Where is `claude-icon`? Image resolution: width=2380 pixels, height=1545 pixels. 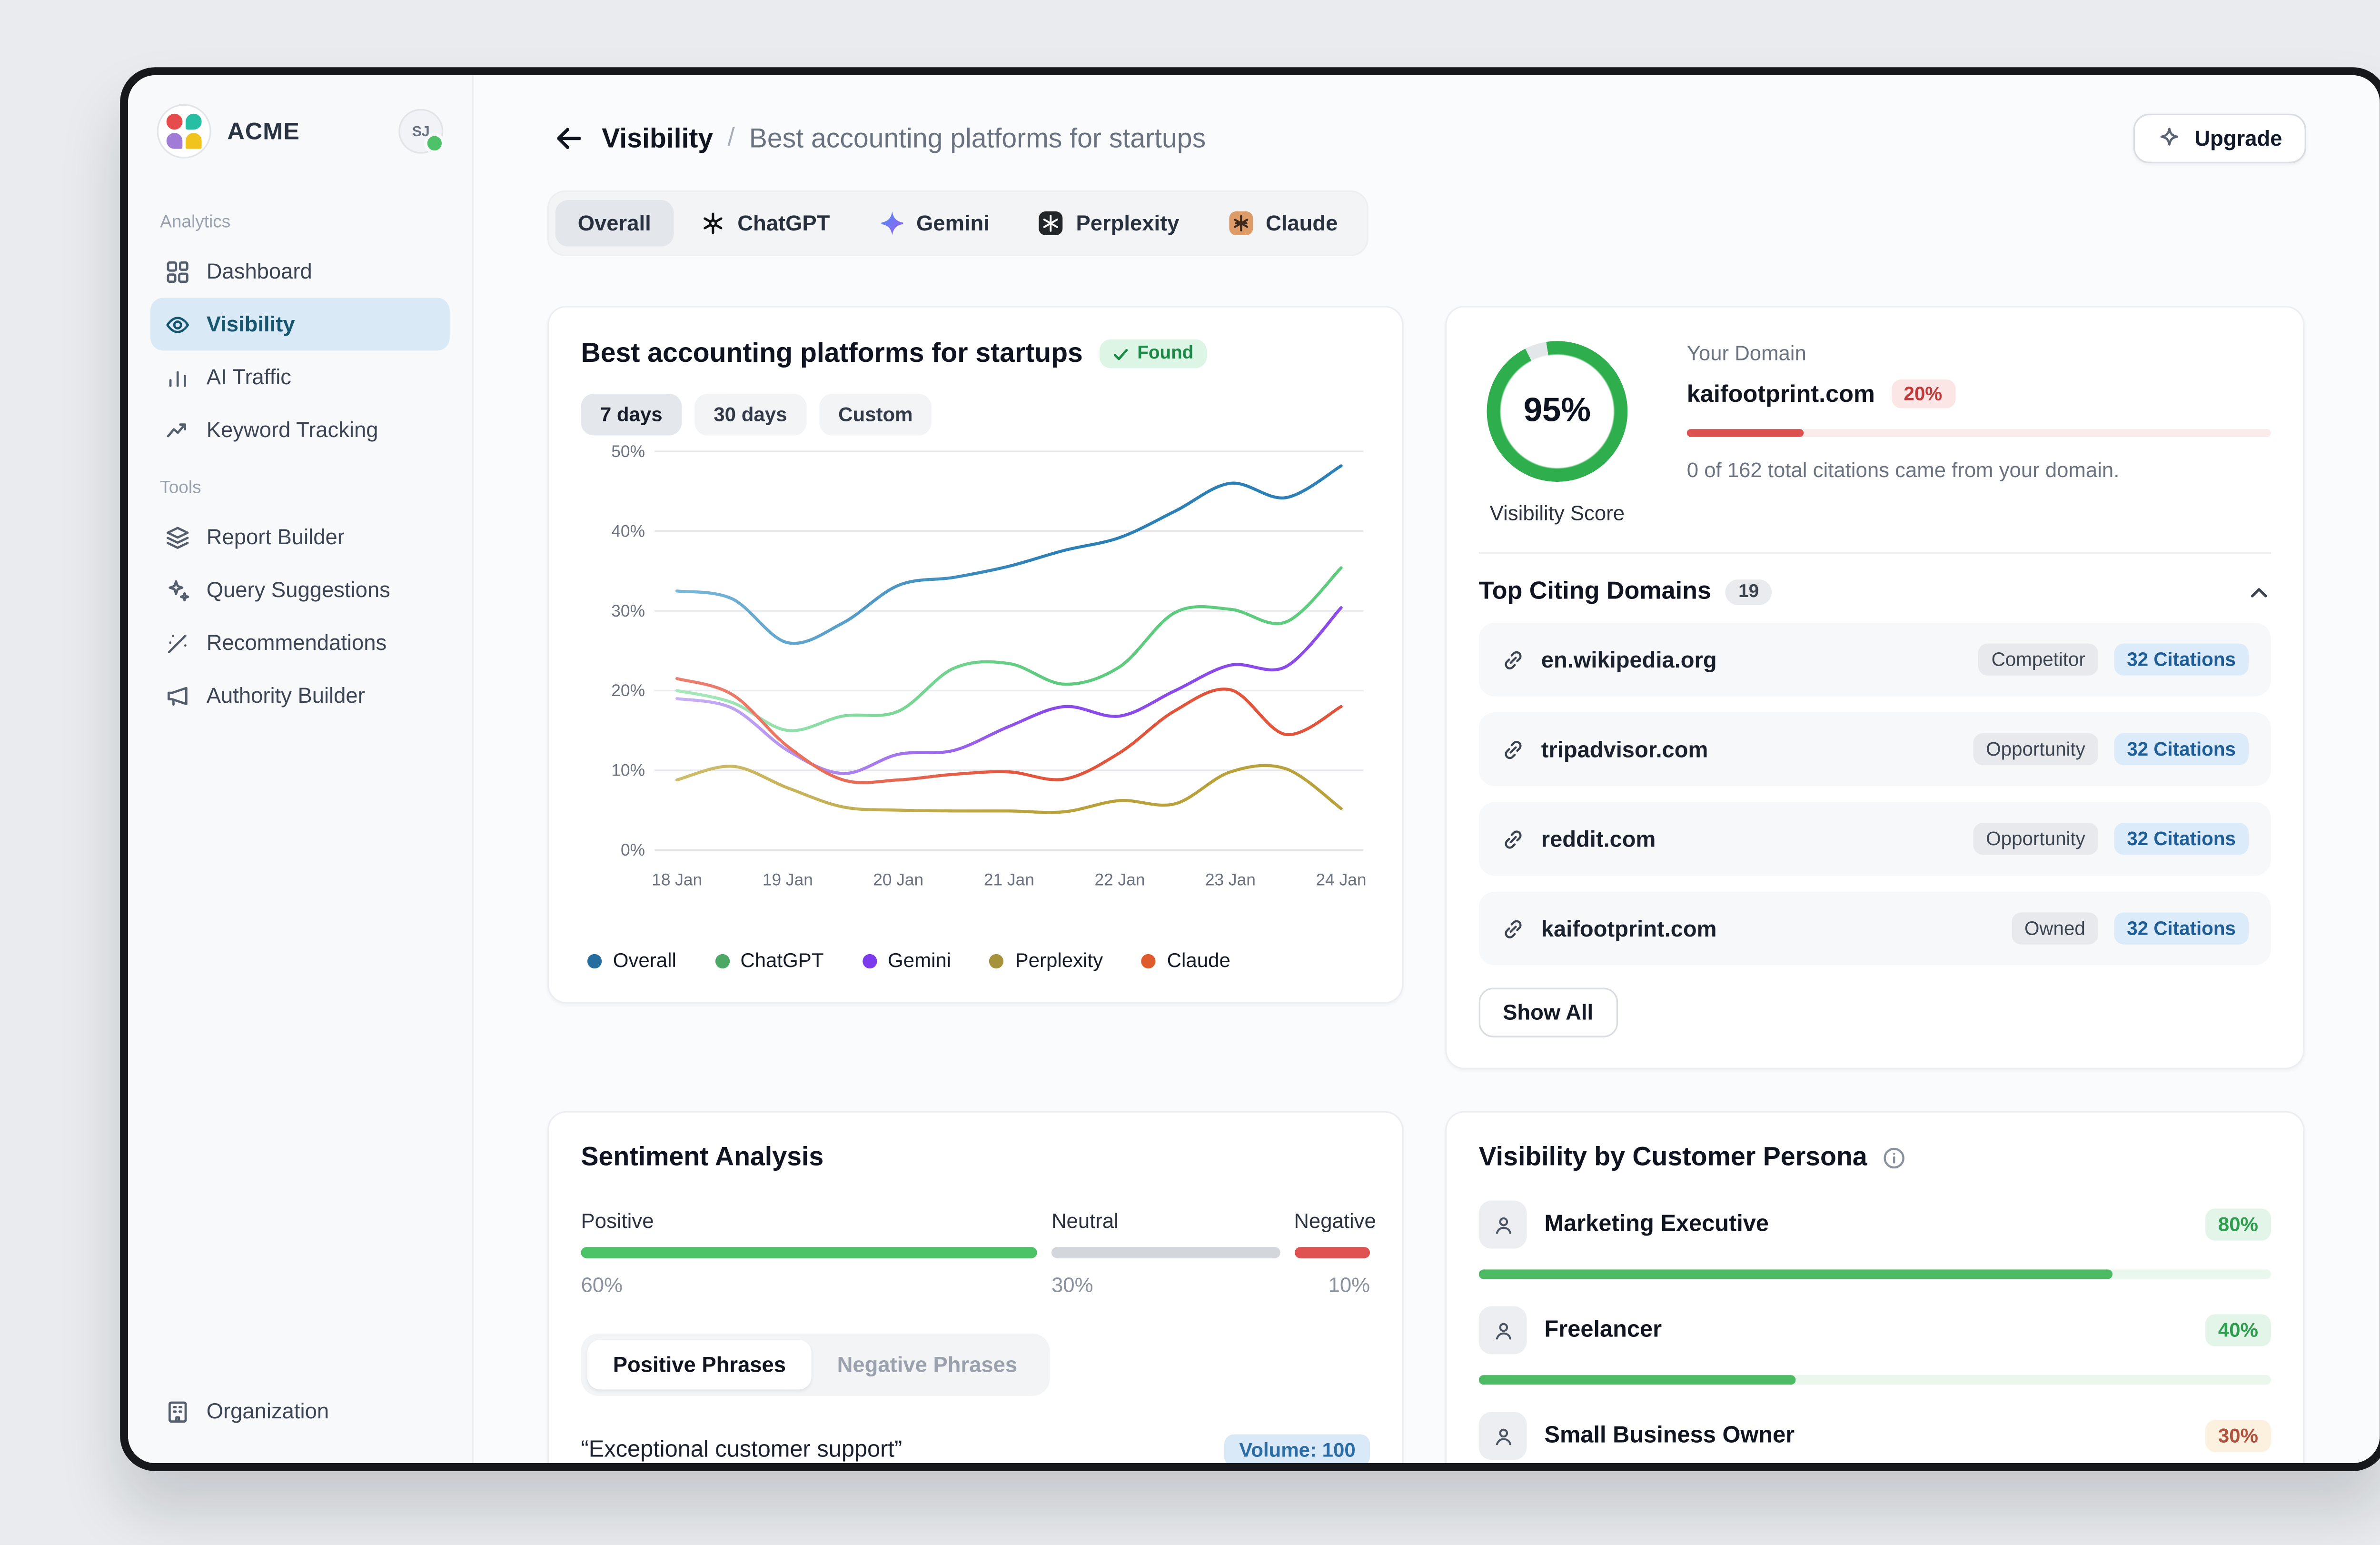 claude-icon is located at coordinates (1241, 223).